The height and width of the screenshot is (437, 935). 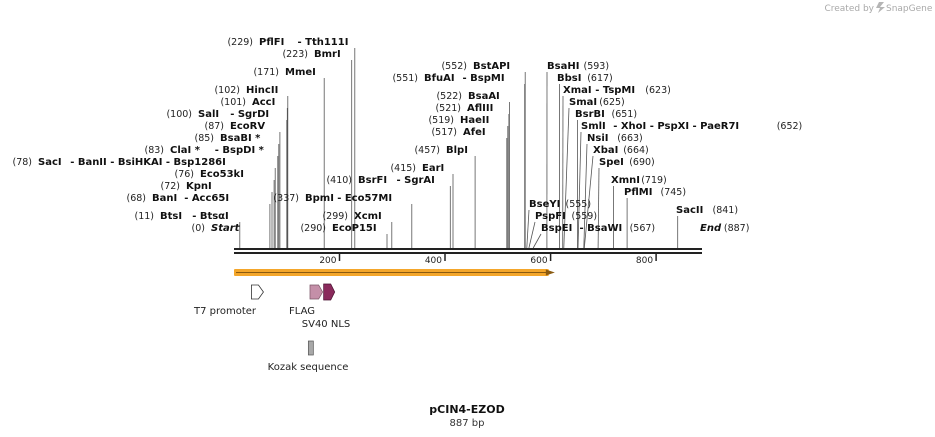 What do you see at coordinates (458, 132) in the screenshot?
I see `site-afei: AfeI (517)` at bounding box center [458, 132].